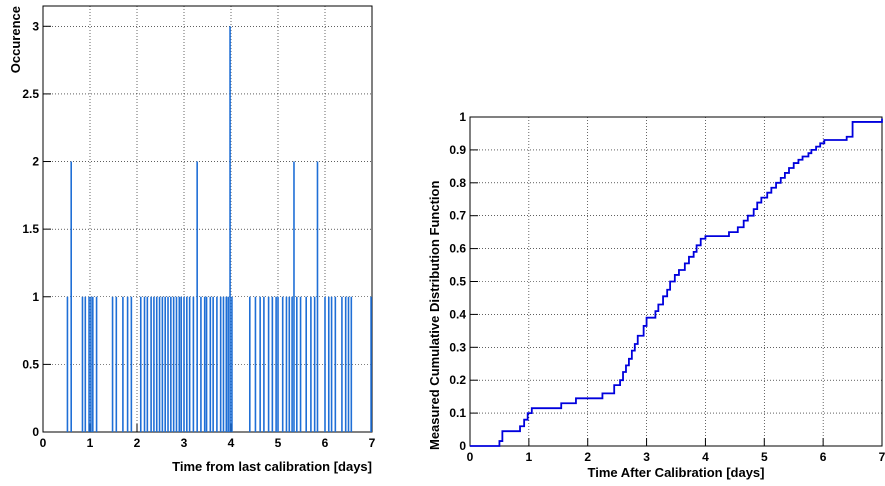 The width and height of the screenshot is (885, 486). I want to click on y-tick-label: 0.9, so click(457, 150).